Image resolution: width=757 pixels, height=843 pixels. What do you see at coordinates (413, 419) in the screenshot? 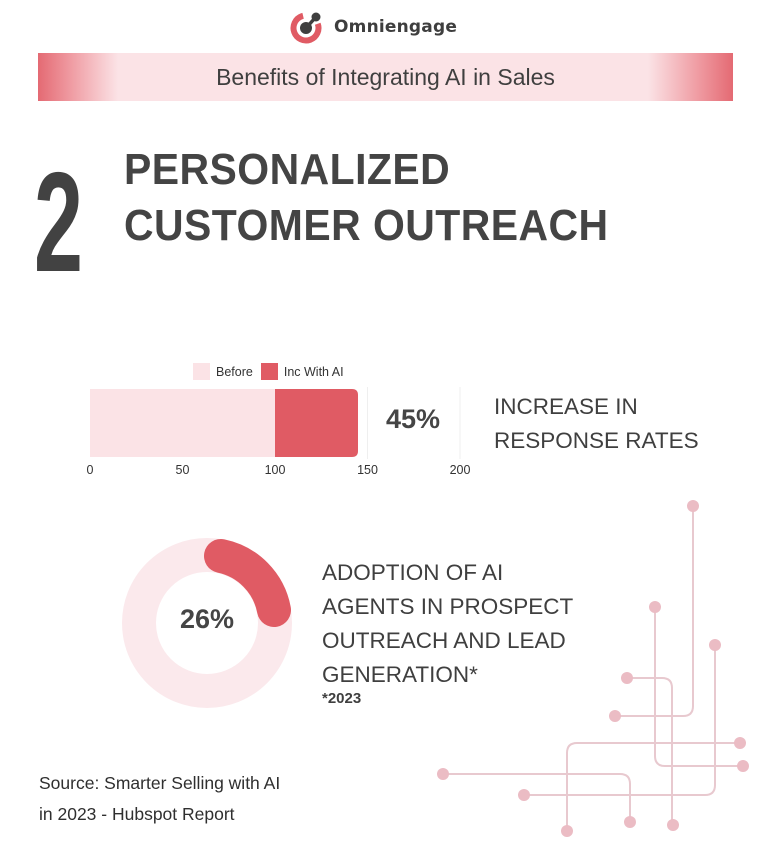
I see `bar-stat-value: 45%` at bounding box center [413, 419].